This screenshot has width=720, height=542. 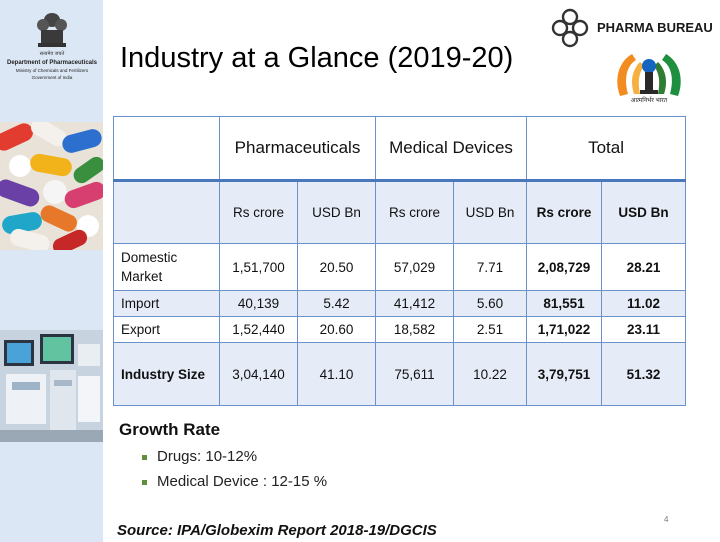 I want to click on ministry-name: Ministry of Chemicals and Fertilizers, so click(x=52, y=70).